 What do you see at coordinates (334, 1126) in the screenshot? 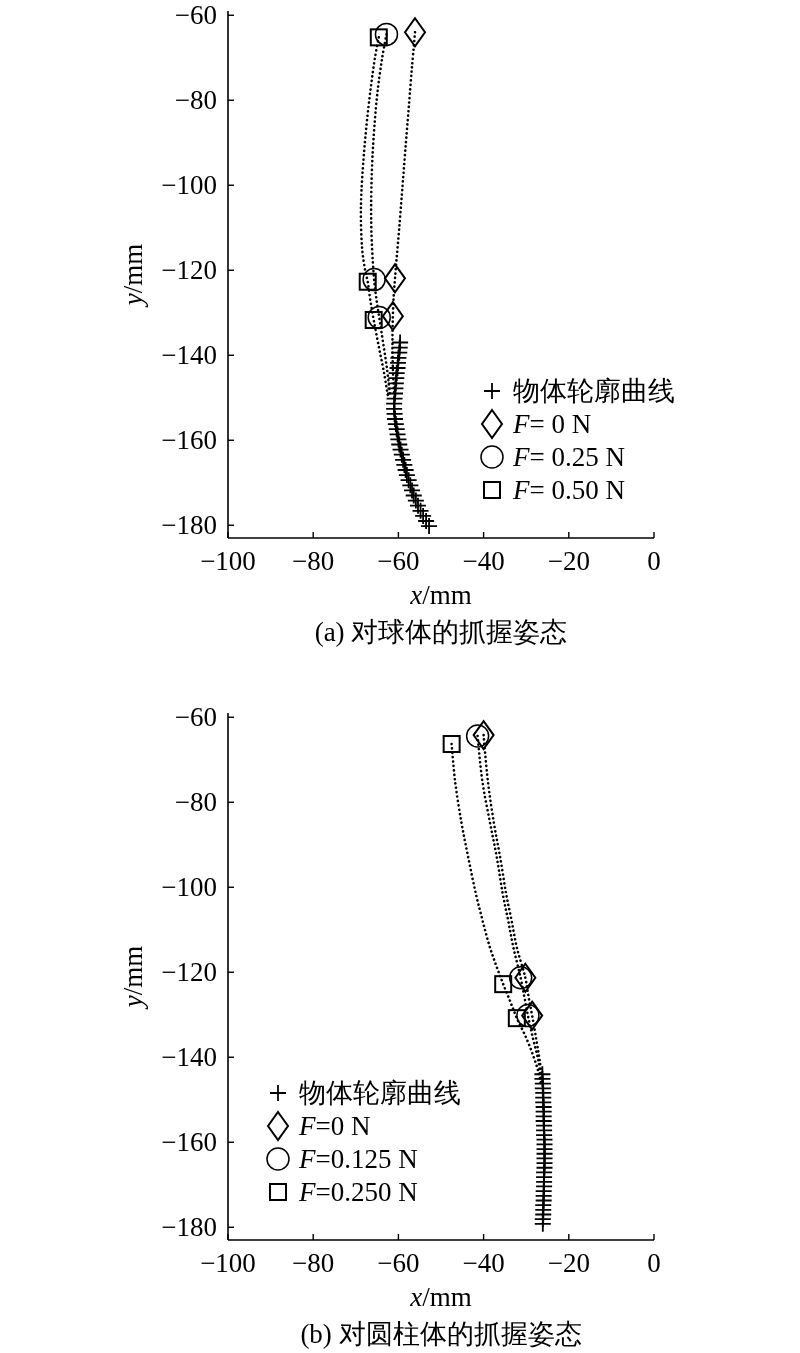
I see `legend-label: F=0 N` at bounding box center [334, 1126].